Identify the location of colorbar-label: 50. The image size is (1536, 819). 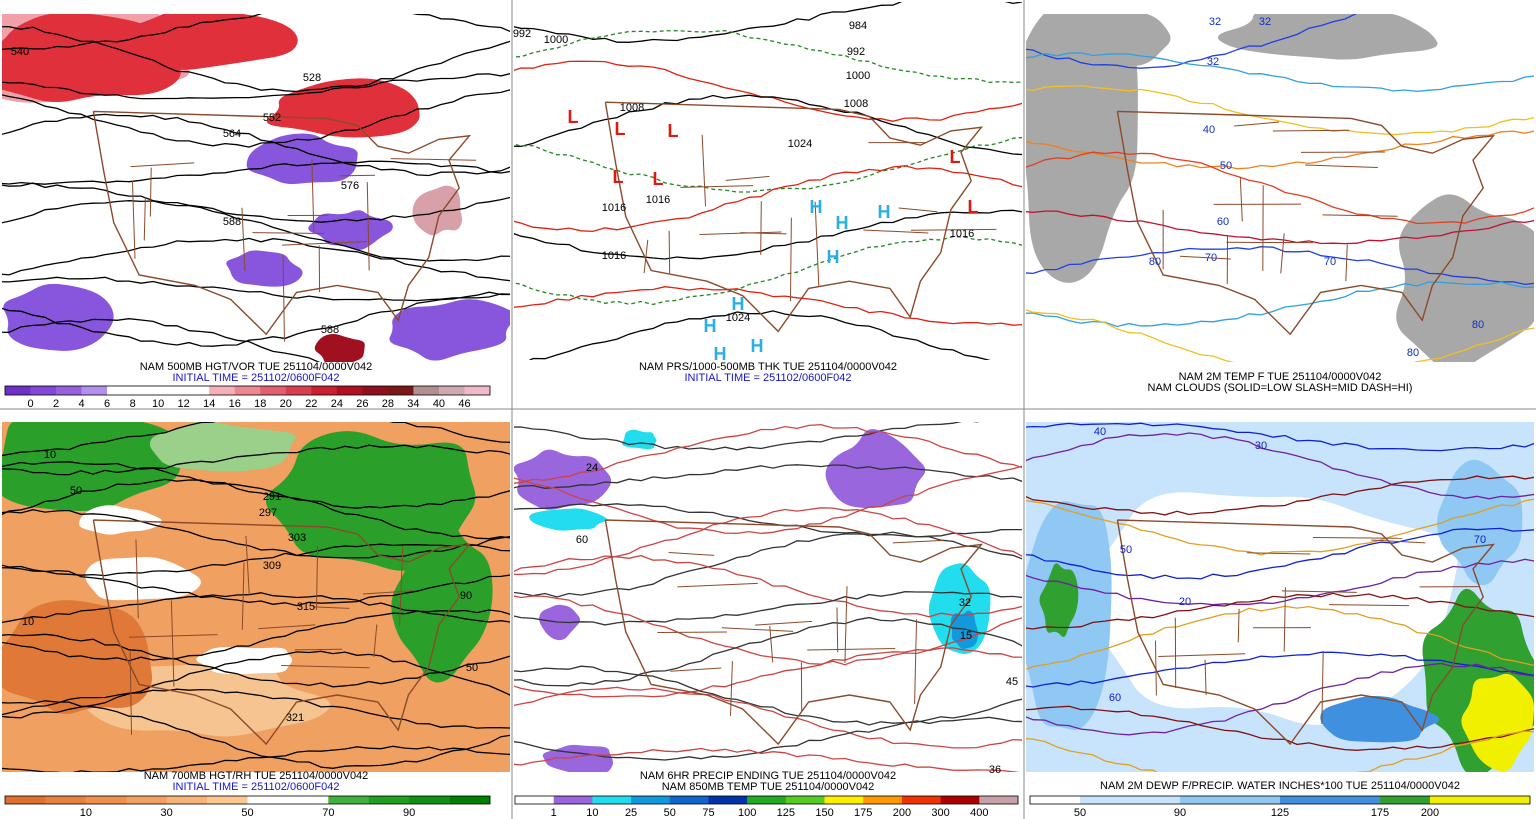
(247, 813).